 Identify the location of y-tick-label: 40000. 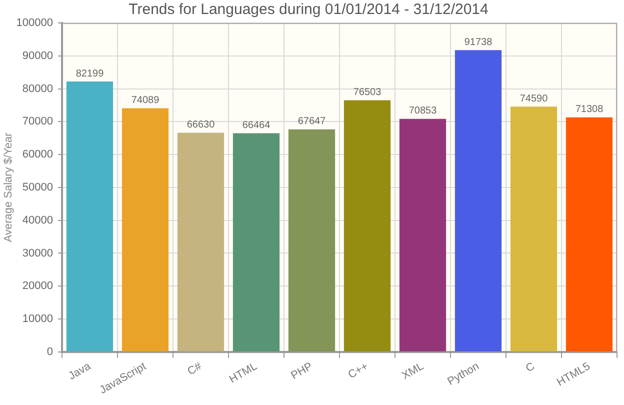
(37, 220).